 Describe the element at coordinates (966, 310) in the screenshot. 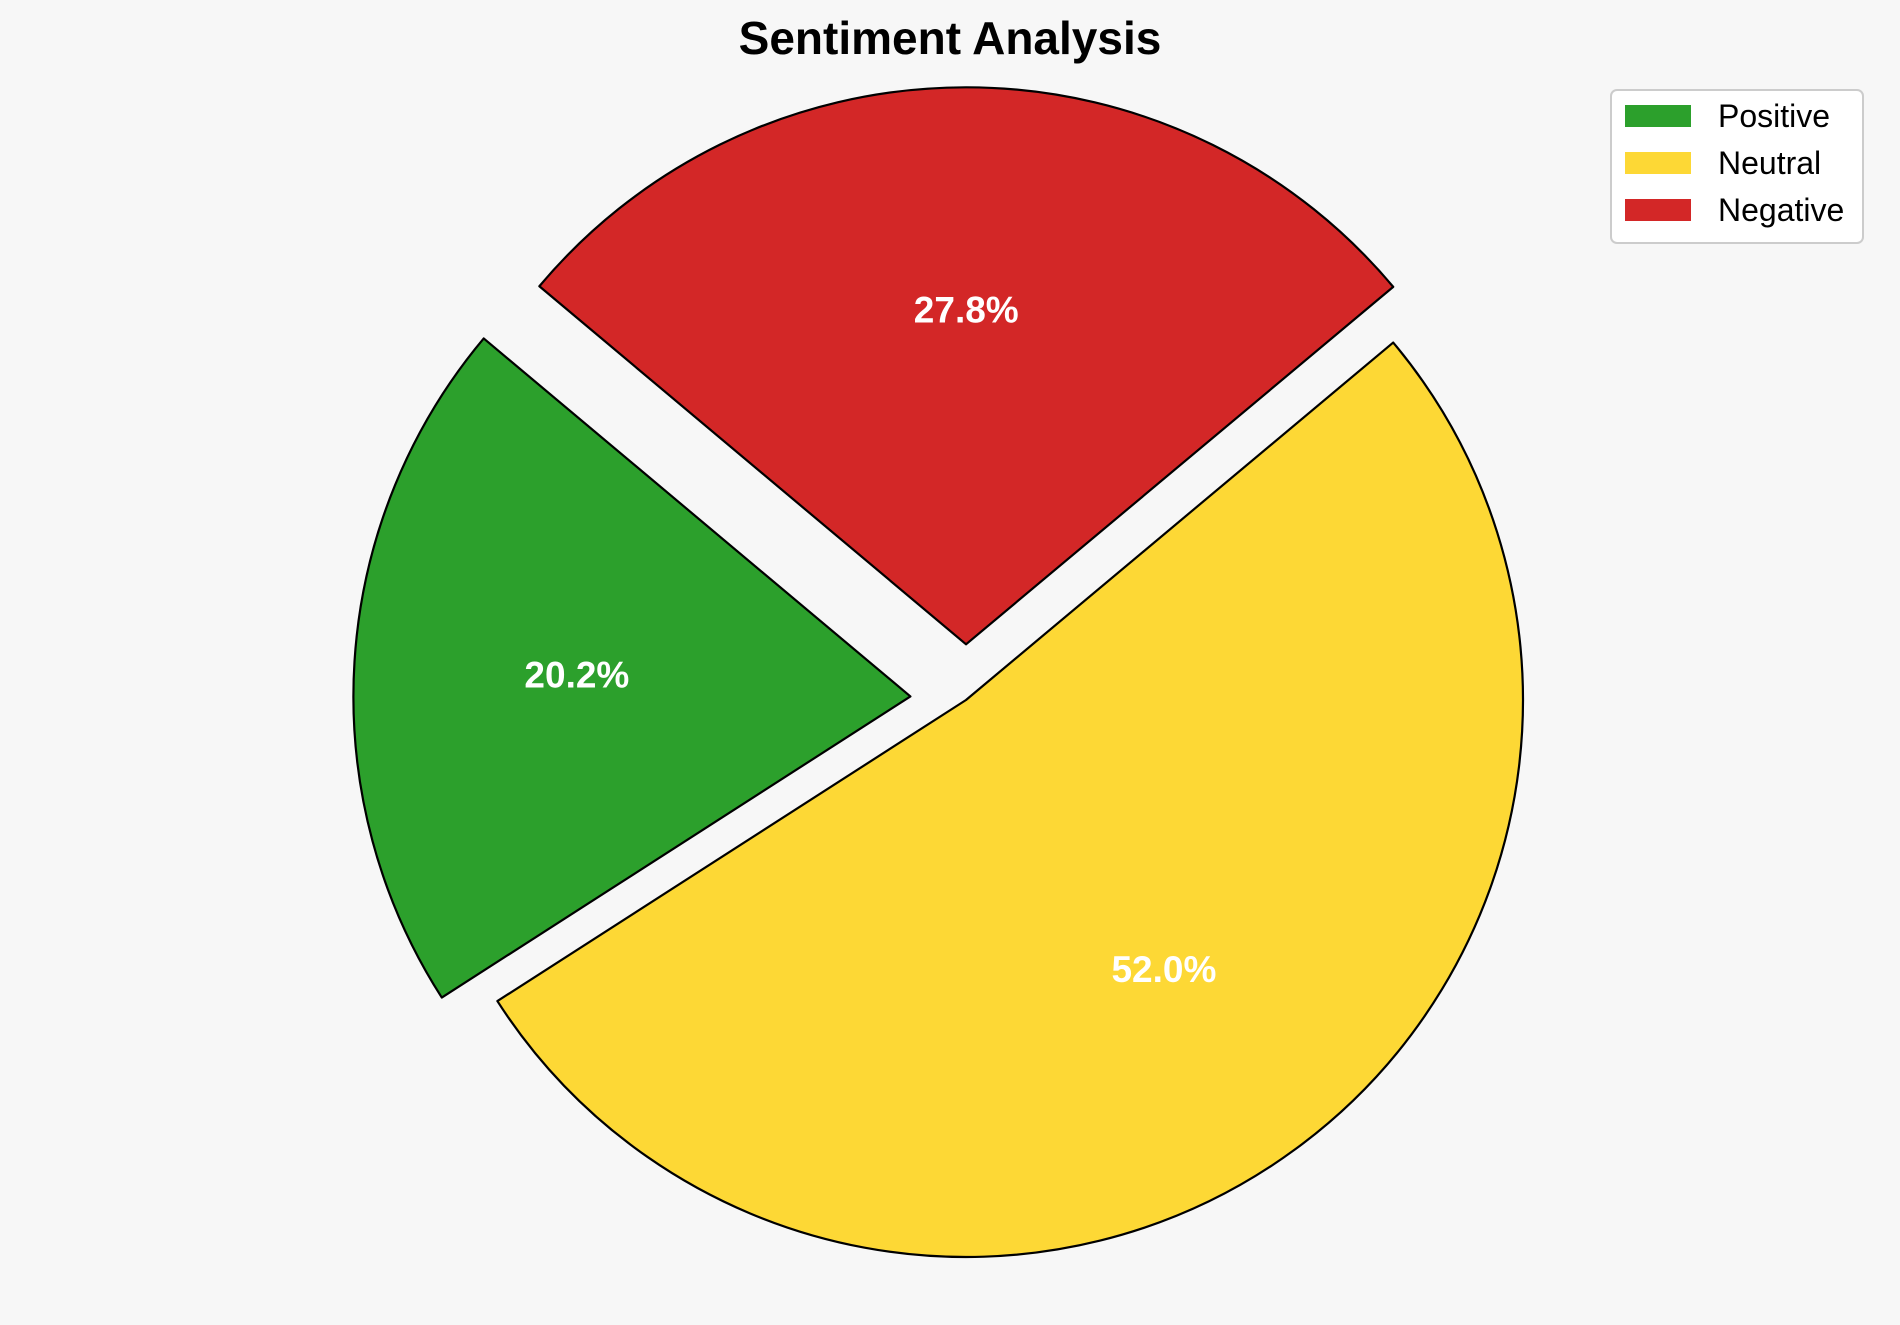

I see `pie-value-label-negative: 27.8%` at that location.